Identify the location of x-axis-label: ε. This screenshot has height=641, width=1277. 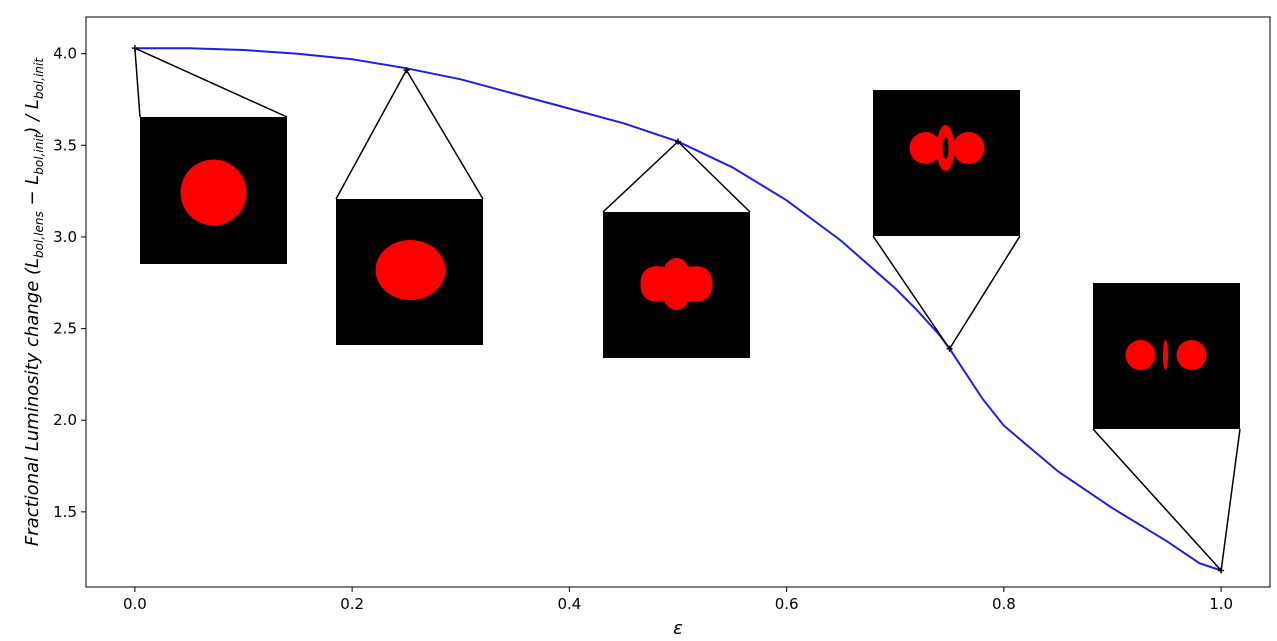
(678, 628).